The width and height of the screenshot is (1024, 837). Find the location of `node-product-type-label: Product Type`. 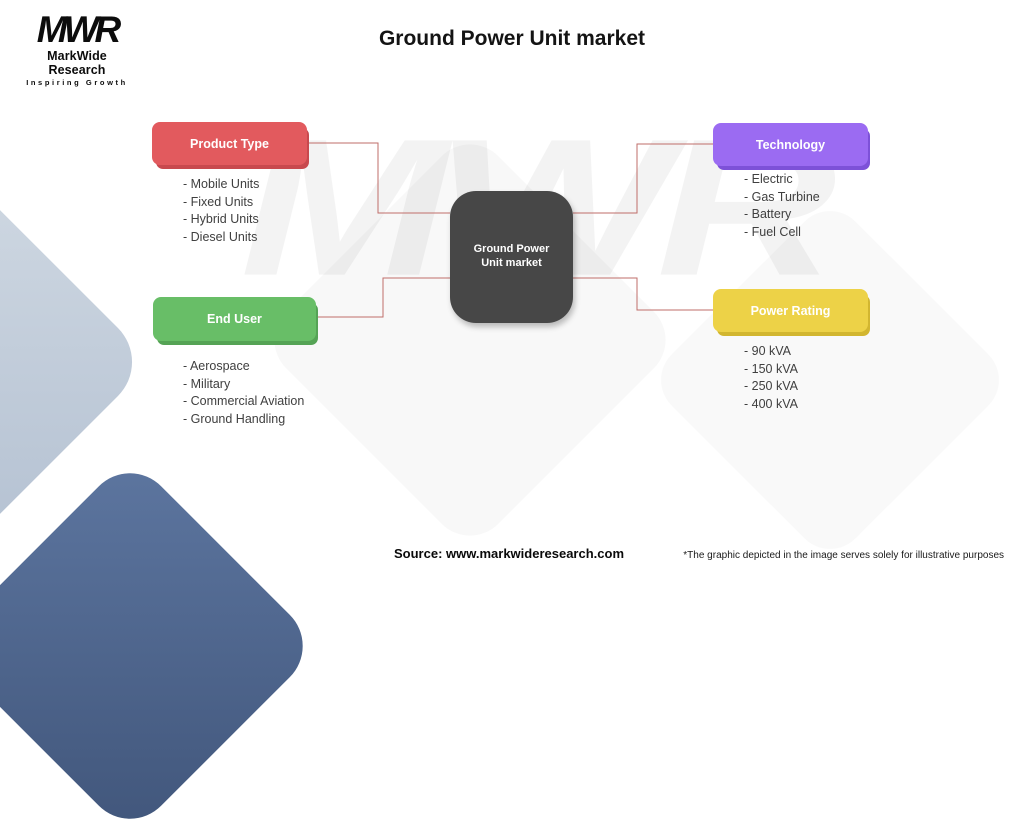

node-product-type-label: Product Type is located at coordinates (229, 143).